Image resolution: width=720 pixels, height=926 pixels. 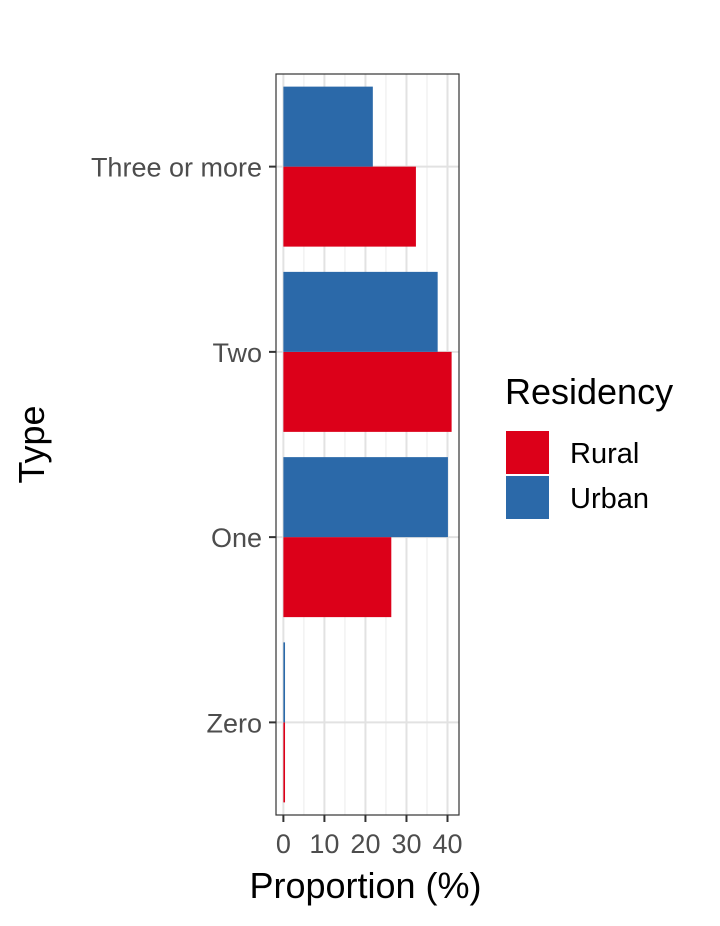 I want to click on y-tick-label: Three or more, so click(x=176, y=168).